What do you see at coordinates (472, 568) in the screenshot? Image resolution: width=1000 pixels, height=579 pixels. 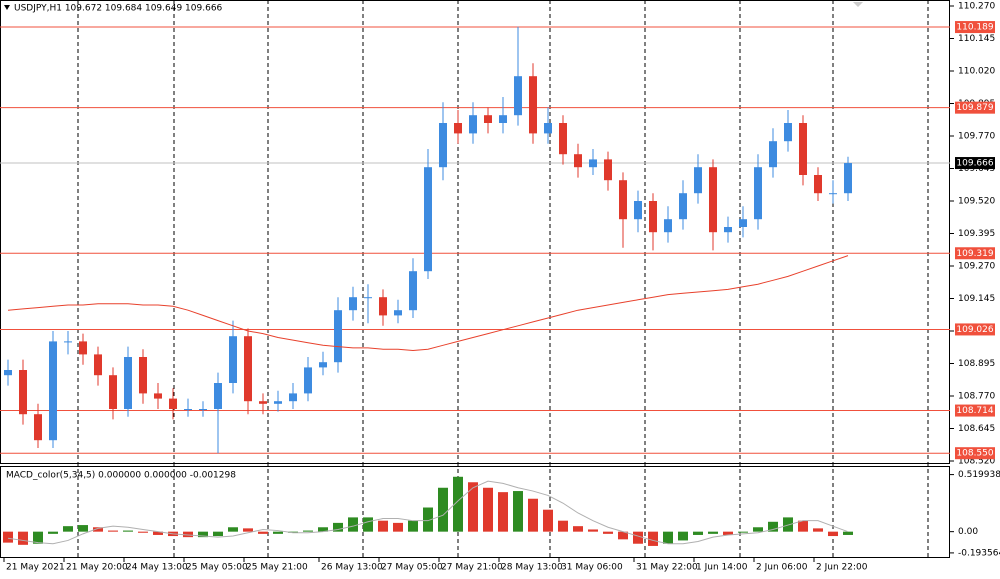 I see `x-tick-label: 27 May 21:00` at bounding box center [472, 568].